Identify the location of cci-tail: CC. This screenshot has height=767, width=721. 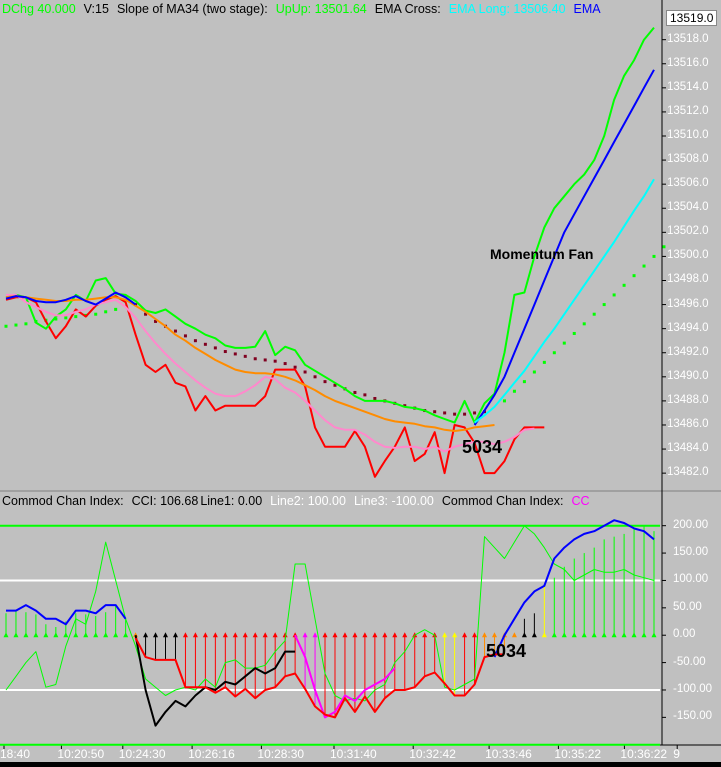
(580, 501).